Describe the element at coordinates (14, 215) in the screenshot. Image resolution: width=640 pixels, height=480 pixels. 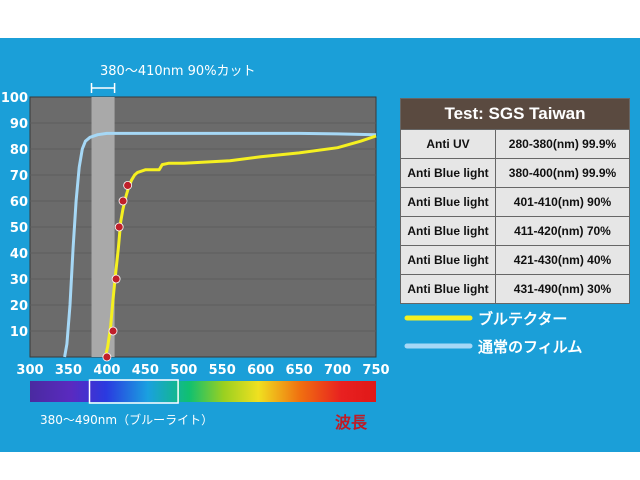
I see `y-tick-labels: 10 20 30 40 50 60 70 80 90 100` at that location.